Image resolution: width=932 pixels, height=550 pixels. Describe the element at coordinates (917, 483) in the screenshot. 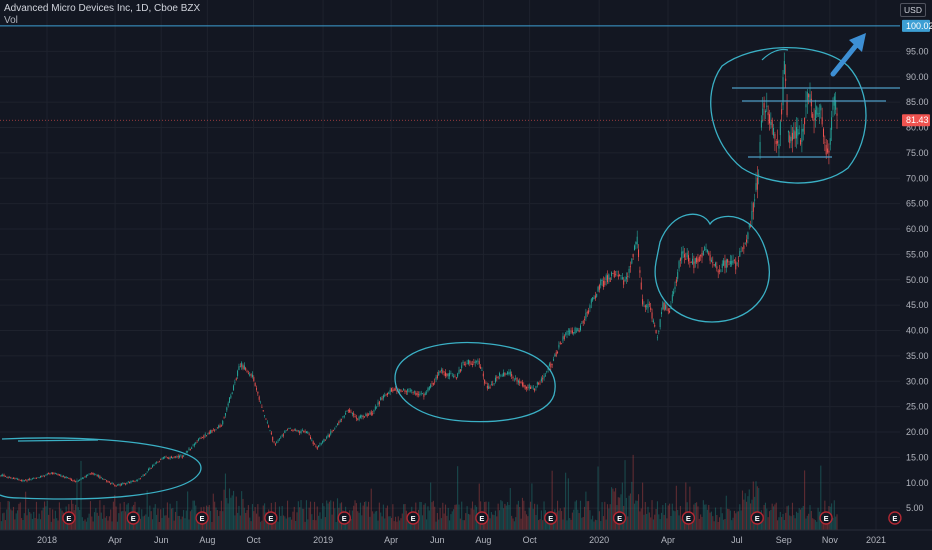

I see `y-tick-label: 10.00` at that location.